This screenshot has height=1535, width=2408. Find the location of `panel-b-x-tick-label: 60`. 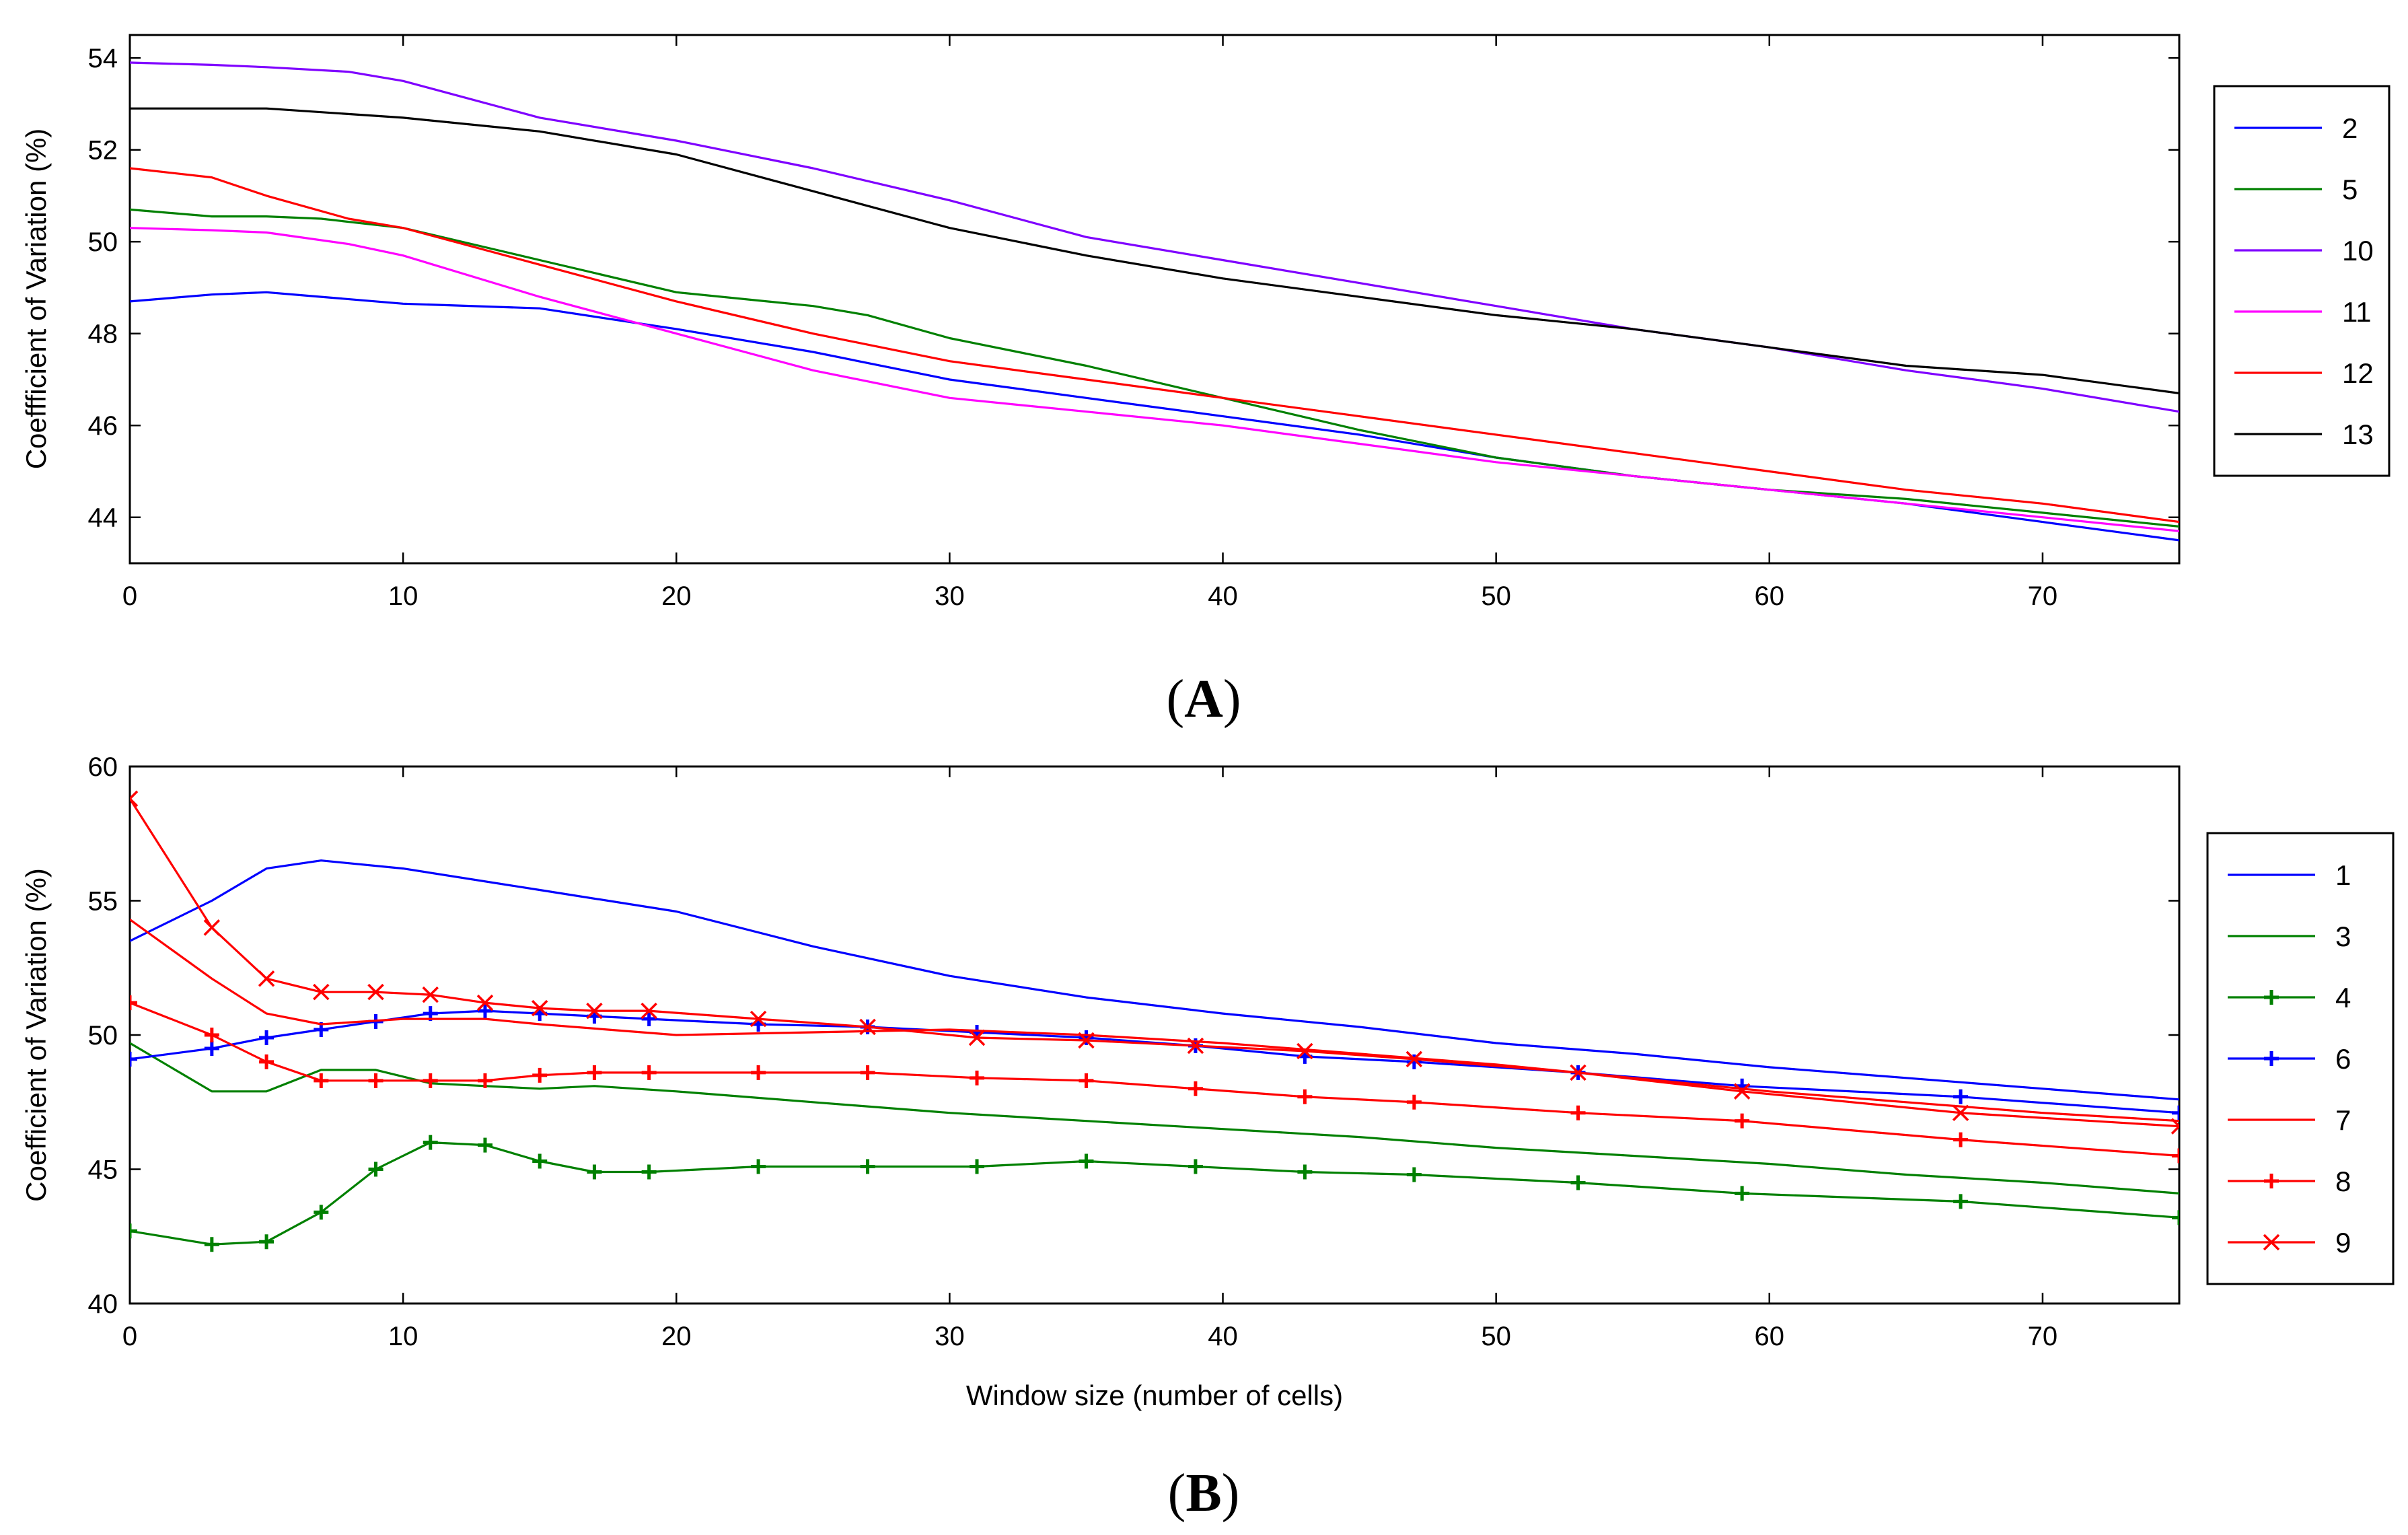

panel-b-x-tick-label: 60 is located at coordinates (1770, 1336).